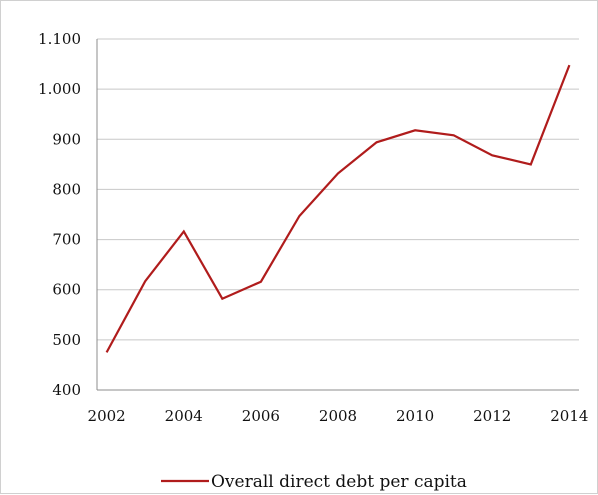 Image resolution: width=598 pixels, height=495 pixels. I want to click on y-tick-label: 600, so click(66, 290).